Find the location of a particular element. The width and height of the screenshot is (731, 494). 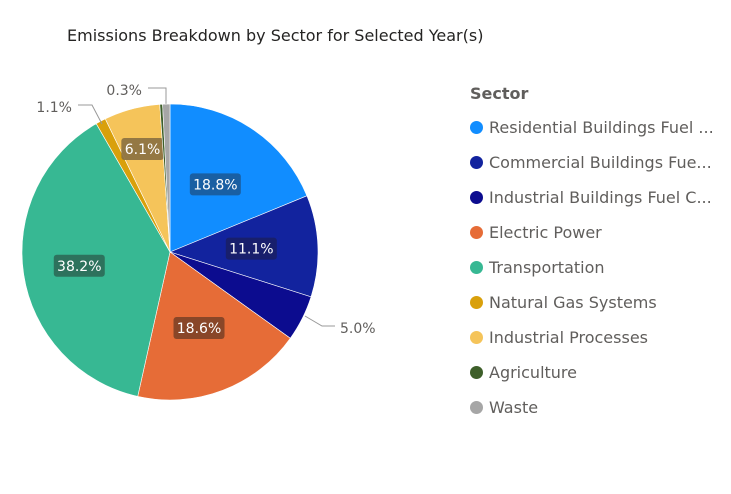

legend-item: Electric Power is located at coordinates (592, 232).